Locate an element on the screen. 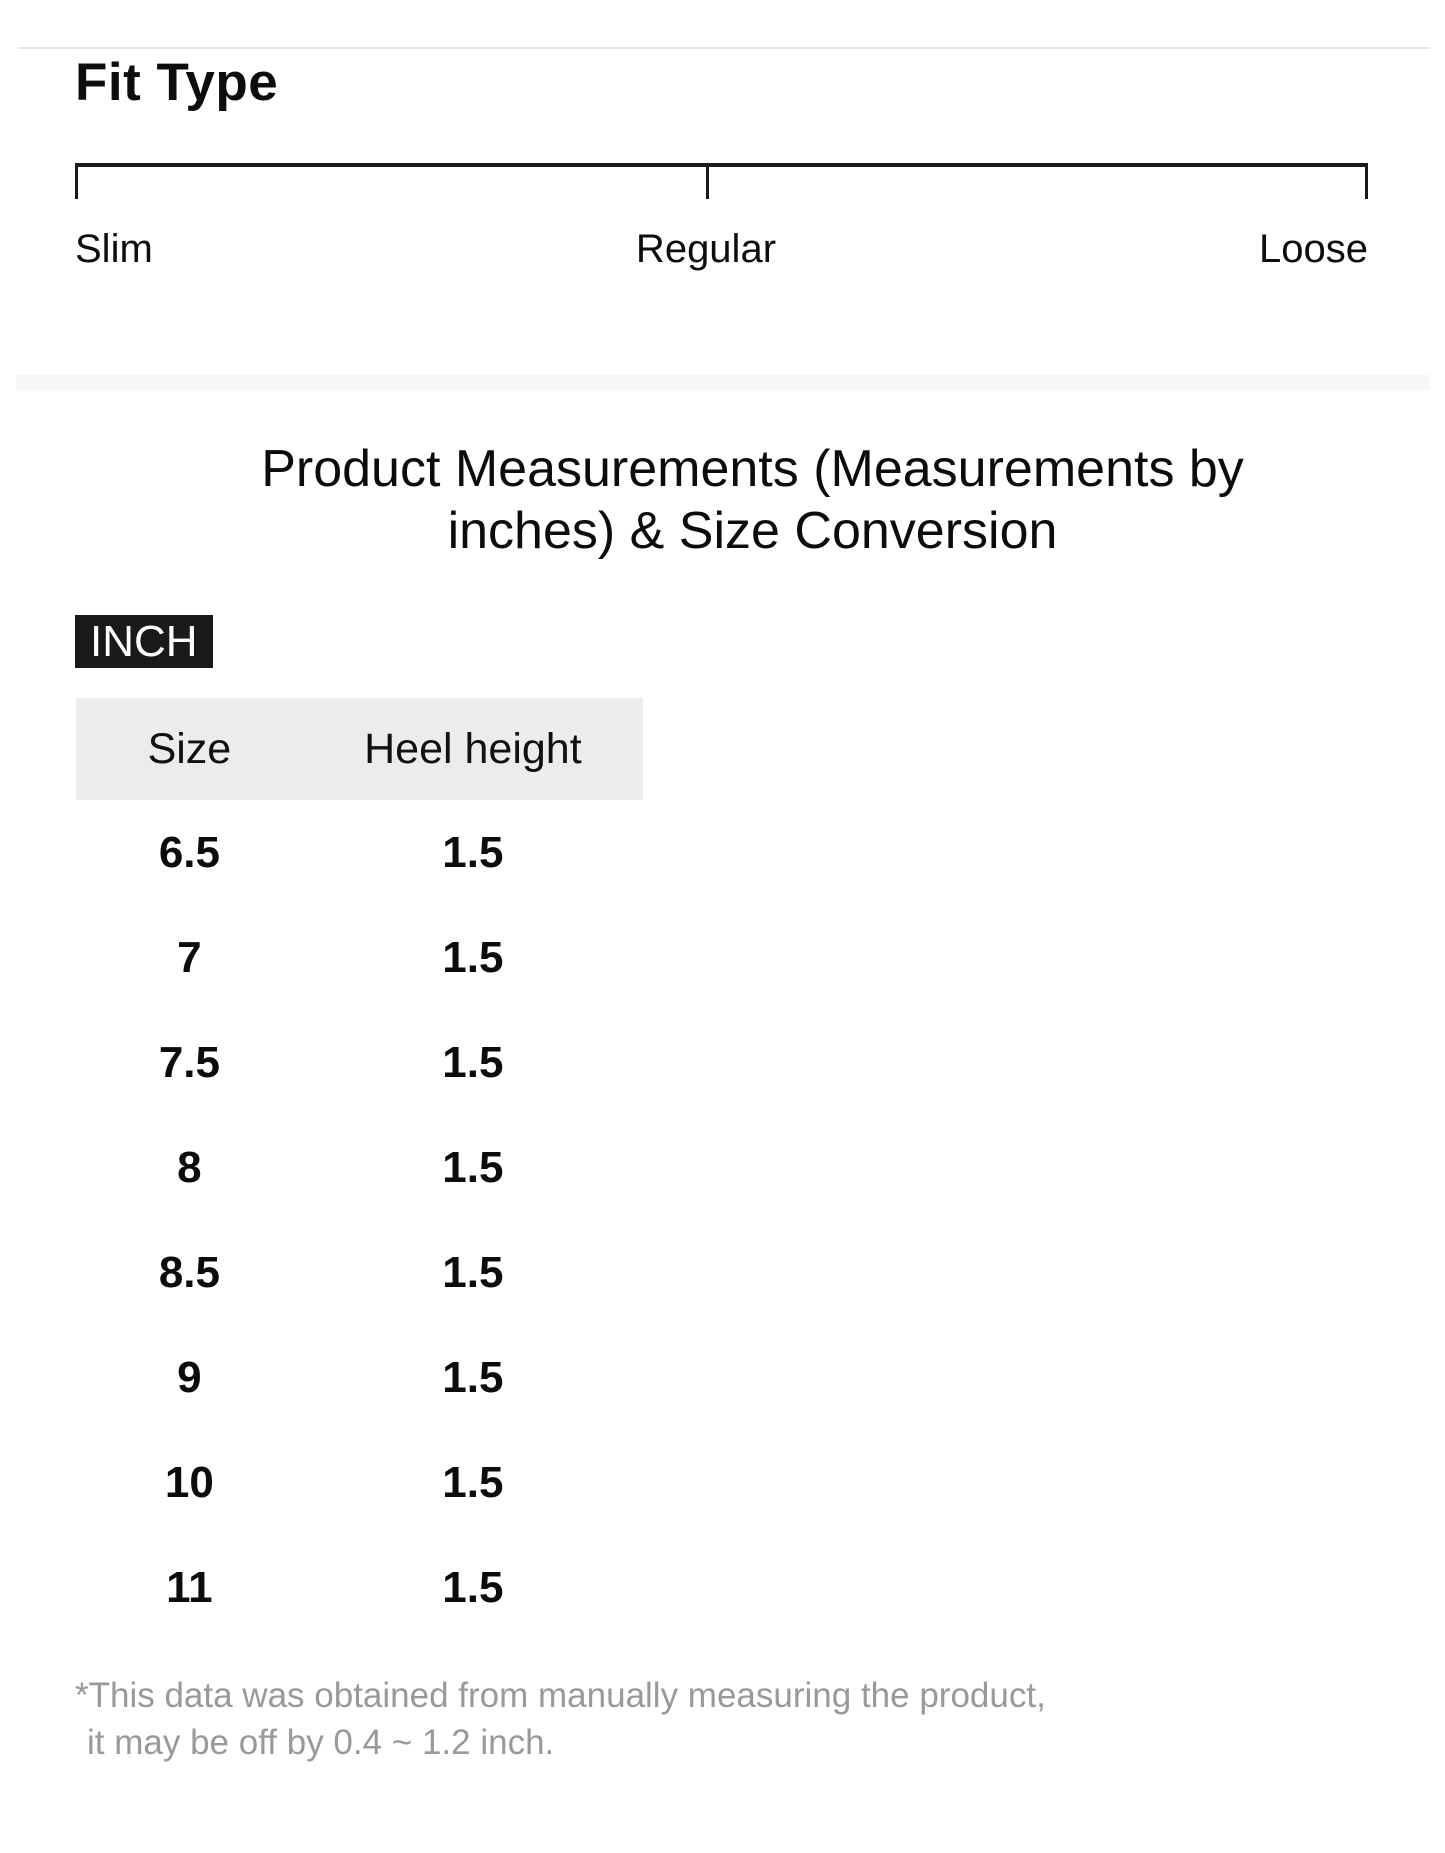 Image resolution: width=1445 pixels, height=1853 pixels. table-row: 8 1.5 is located at coordinates (359, 1167).